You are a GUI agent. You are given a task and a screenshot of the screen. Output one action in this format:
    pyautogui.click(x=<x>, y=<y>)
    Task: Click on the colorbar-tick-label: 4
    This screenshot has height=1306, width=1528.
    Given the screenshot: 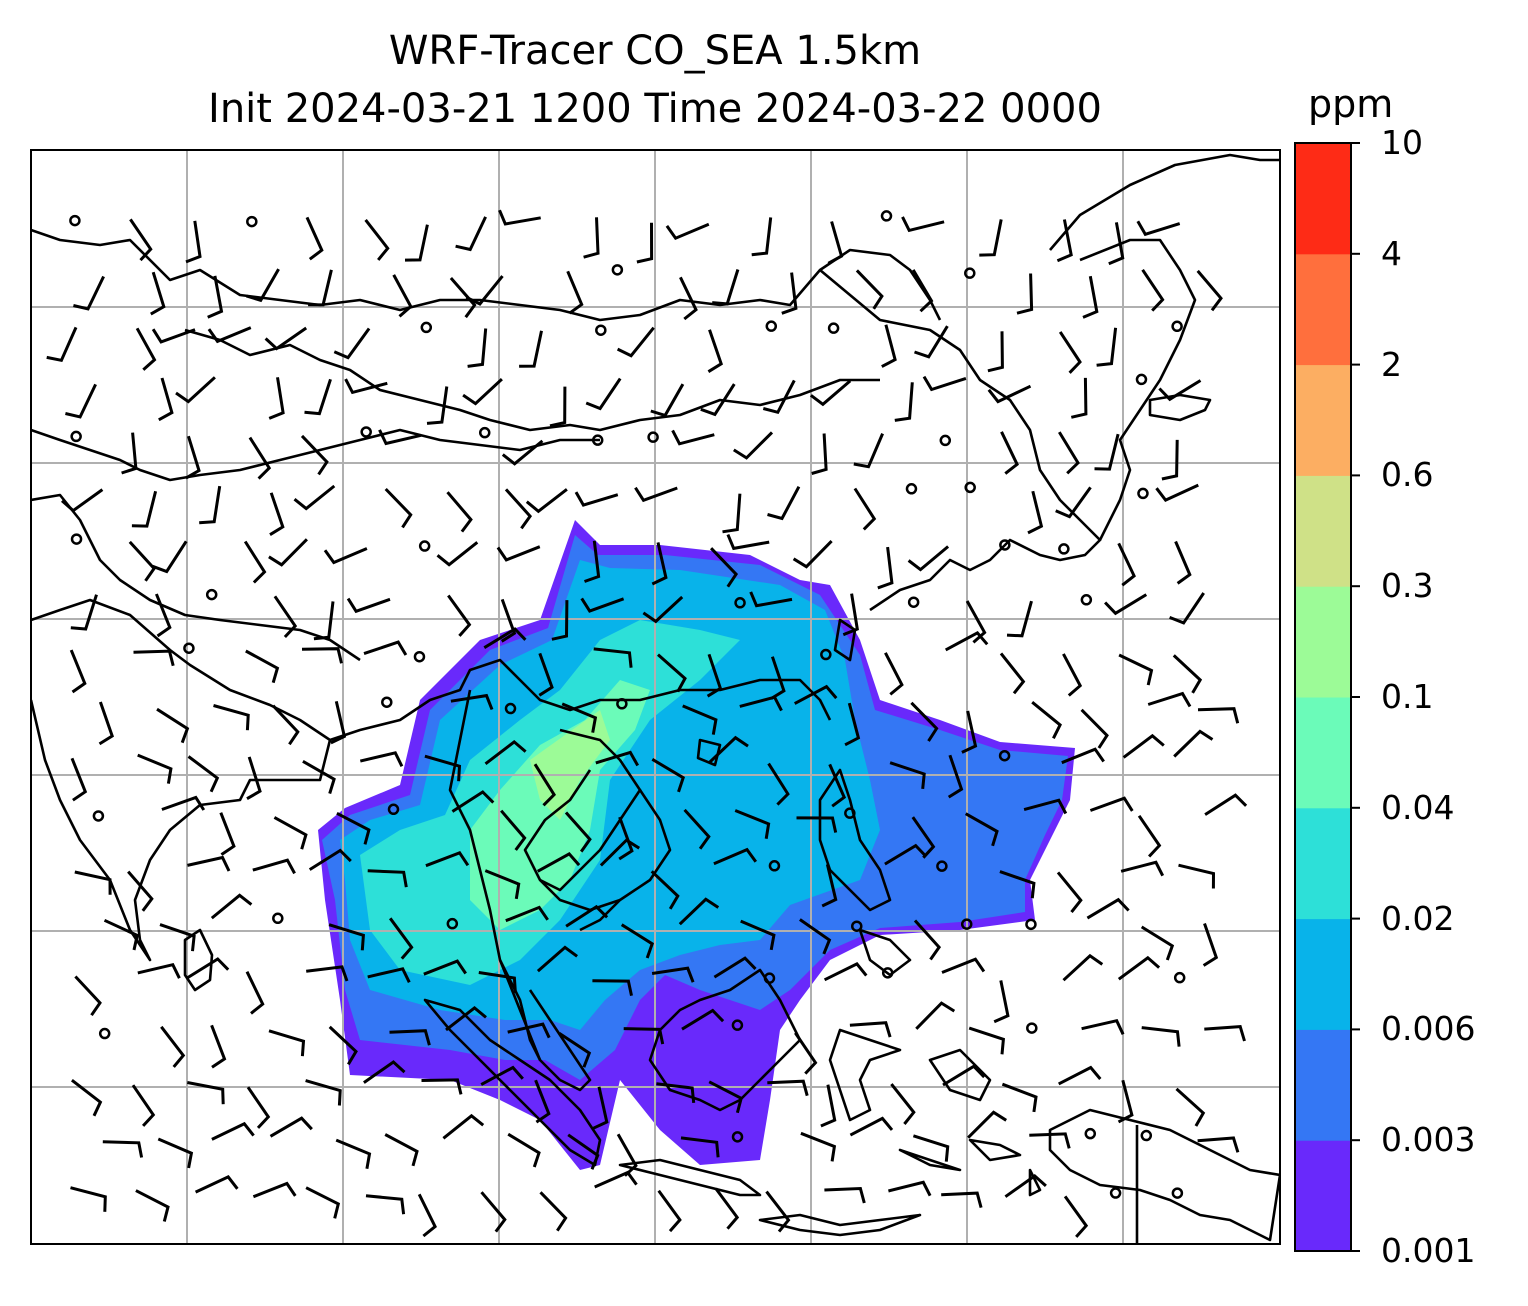 What is the action you would take?
    pyautogui.click(x=1391, y=253)
    